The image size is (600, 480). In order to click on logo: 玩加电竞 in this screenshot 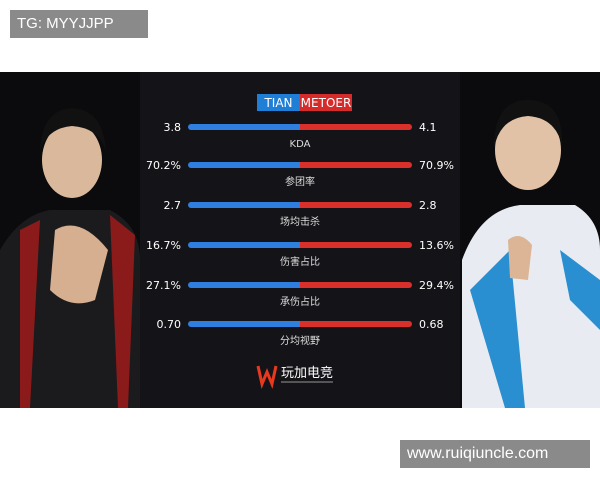, I will do `click(294, 377)`.